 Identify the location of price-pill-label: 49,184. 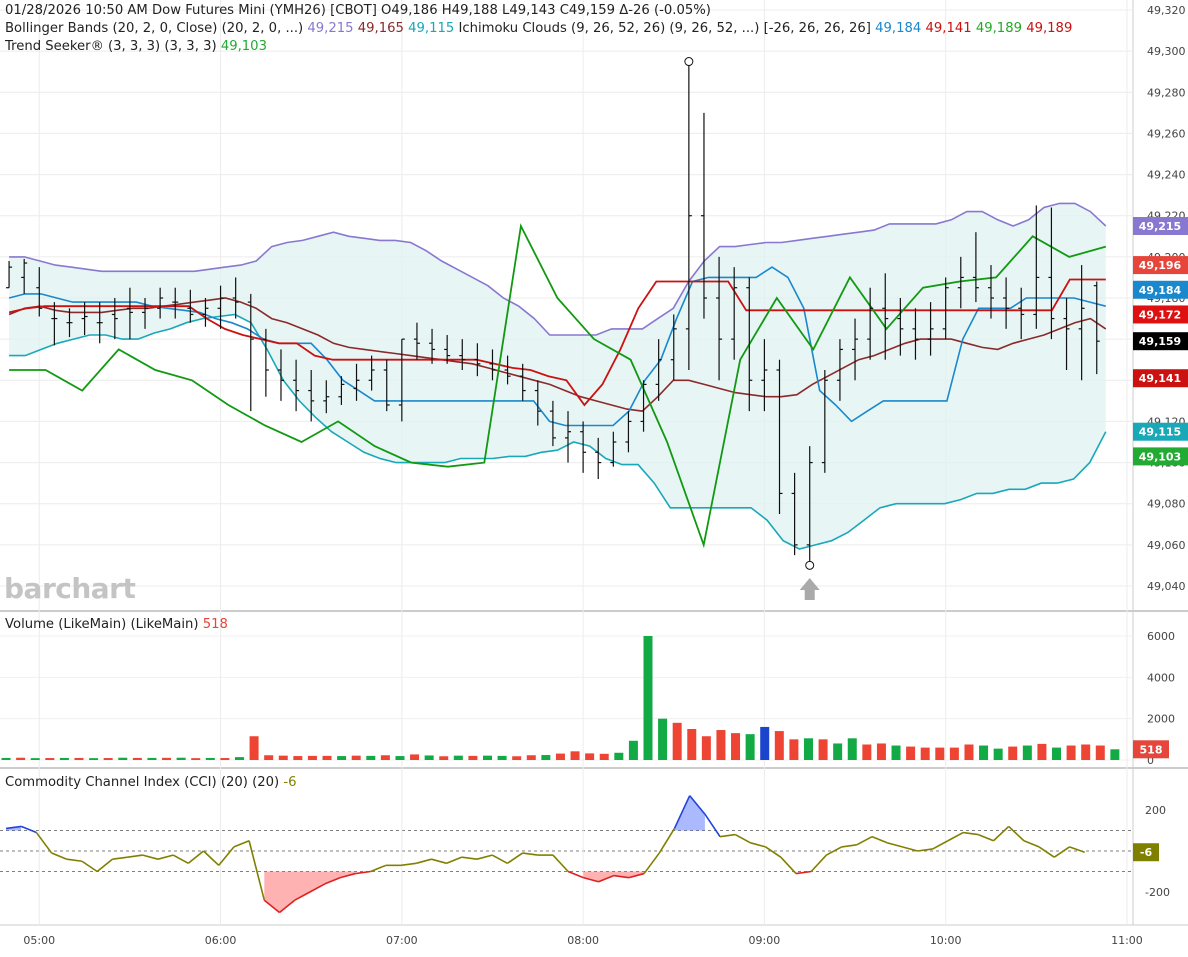
(1160, 290).